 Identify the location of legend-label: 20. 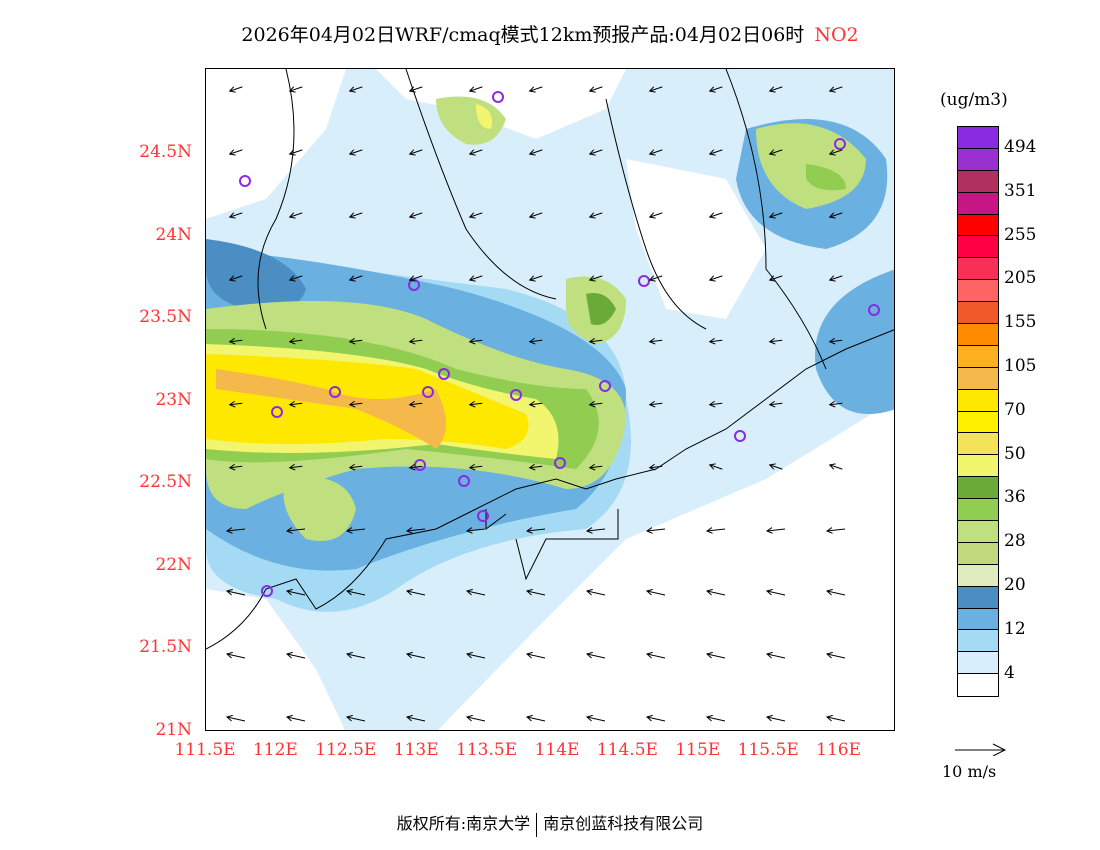
(1015, 584).